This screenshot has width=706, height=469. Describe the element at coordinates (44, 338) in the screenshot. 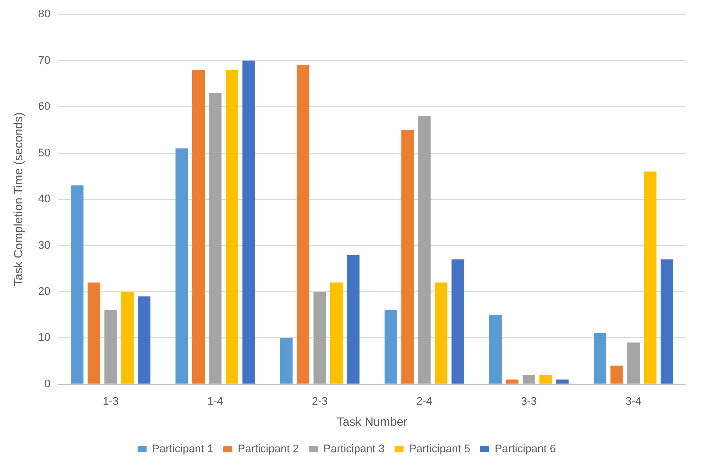

I see `y-tick-label: 10` at that location.